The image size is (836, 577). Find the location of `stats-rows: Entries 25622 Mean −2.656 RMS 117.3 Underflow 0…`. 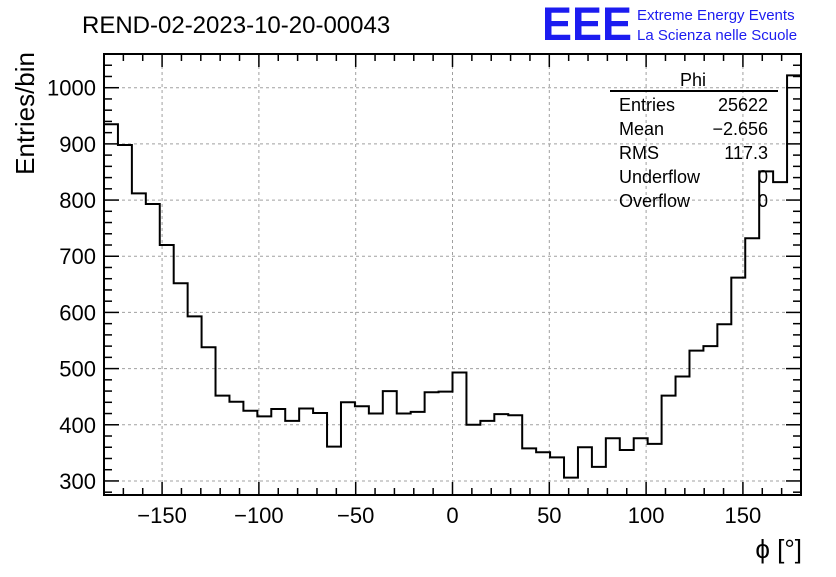

stats-rows: Entries 25622 Mean −2.656 RMS 117.3 Underflow 0… is located at coordinates (693, 153).